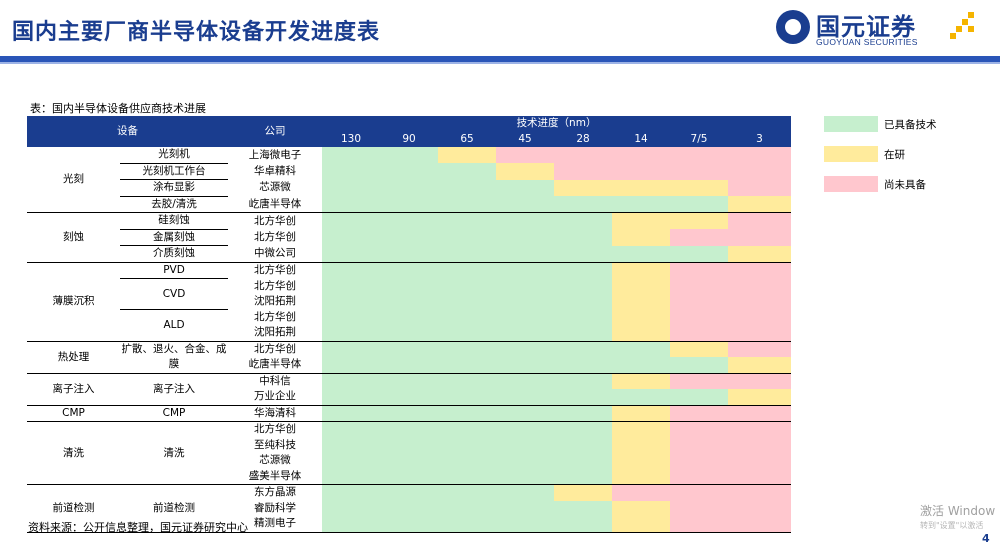 This screenshot has width=1000, height=547. I want to click on company-cell: 华海清科, so click(275, 413).